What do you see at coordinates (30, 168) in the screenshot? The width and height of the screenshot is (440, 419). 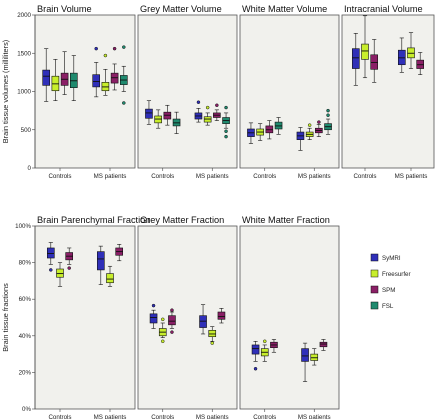 I see `y-tick-label: 0` at bounding box center [30, 168].